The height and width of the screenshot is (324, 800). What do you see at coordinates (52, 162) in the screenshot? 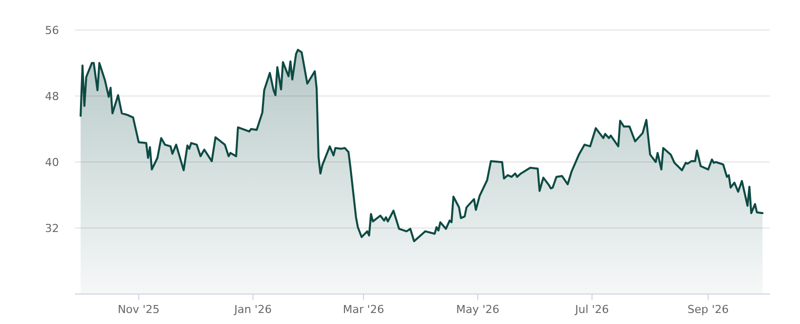
I see `y-tick-label: 40` at bounding box center [52, 162].